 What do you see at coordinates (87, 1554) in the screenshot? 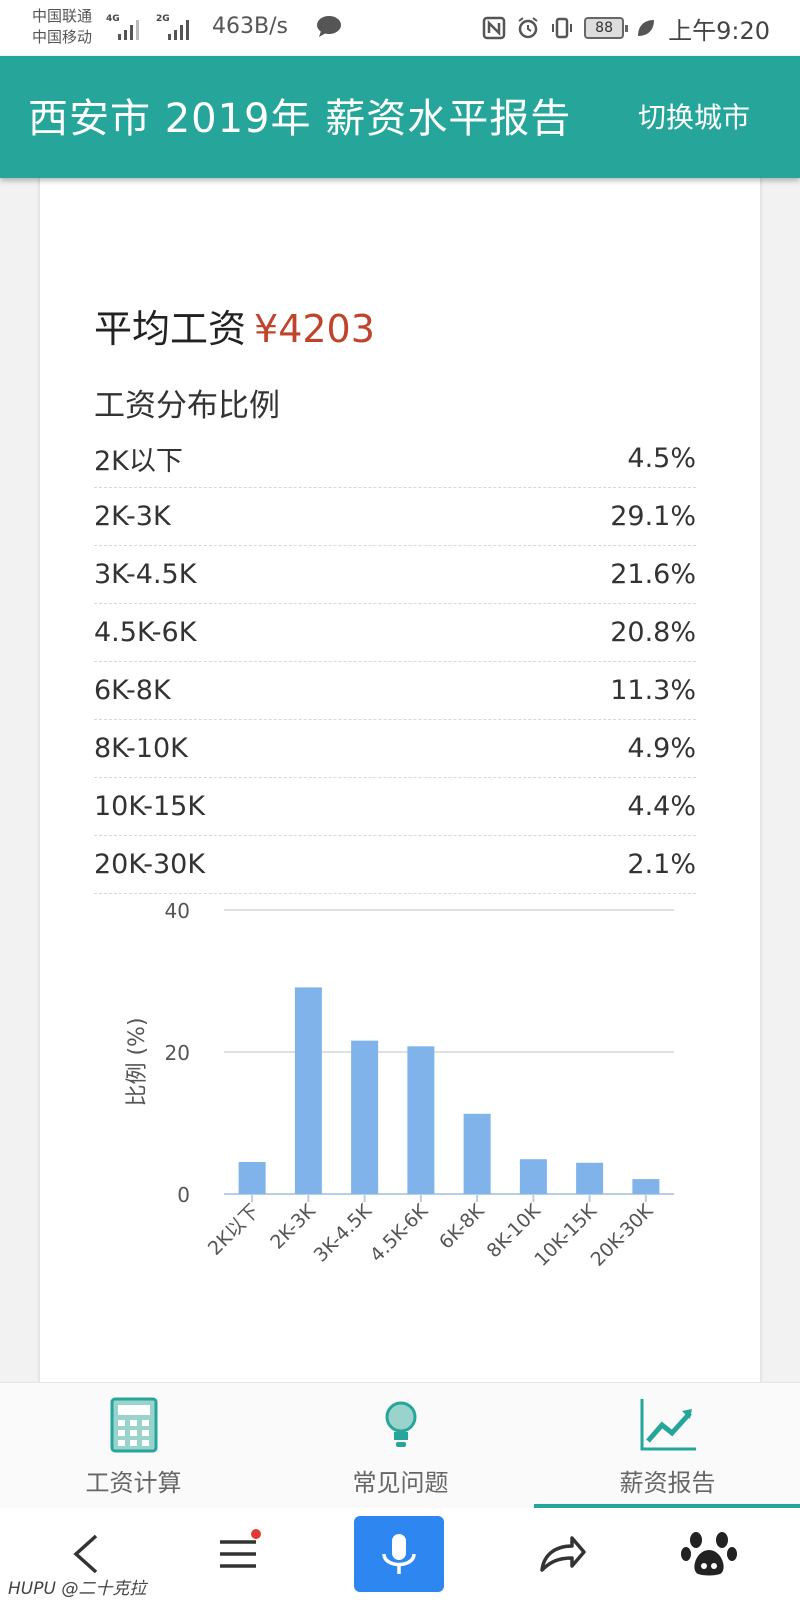
I see `back-icon` at bounding box center [87, 1554].